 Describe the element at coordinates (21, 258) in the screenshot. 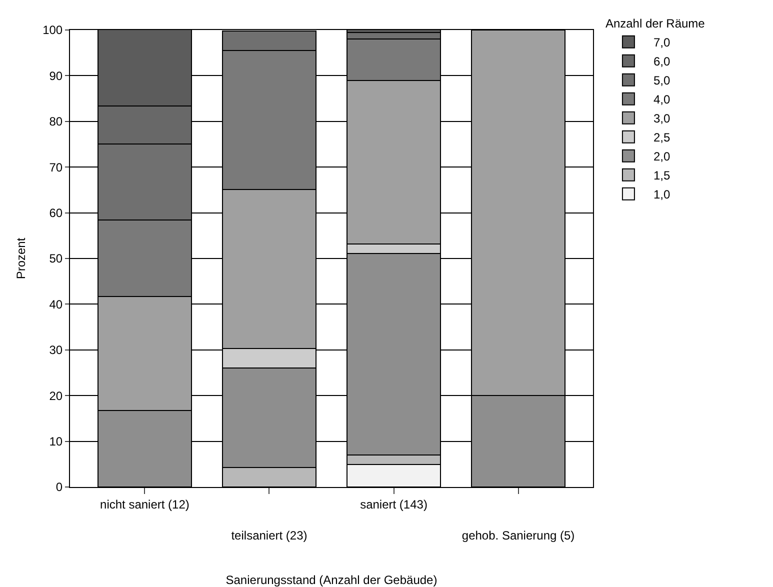

I see `y-axis-title: Prozent` at that location.